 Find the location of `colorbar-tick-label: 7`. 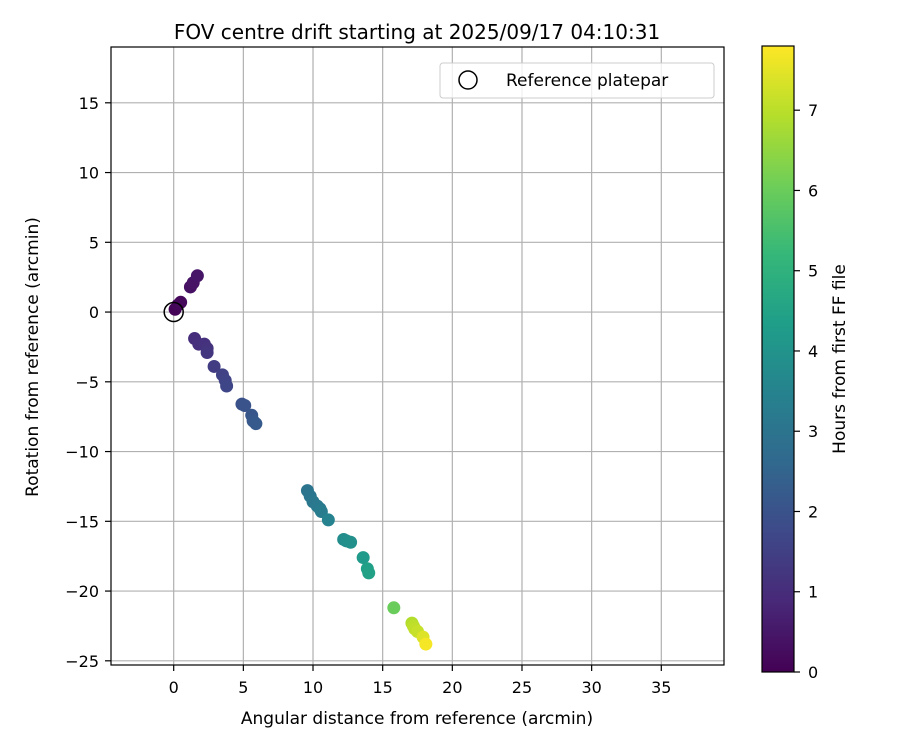

colorbar-tick-label: 7 is located at coordinates (813, 110).